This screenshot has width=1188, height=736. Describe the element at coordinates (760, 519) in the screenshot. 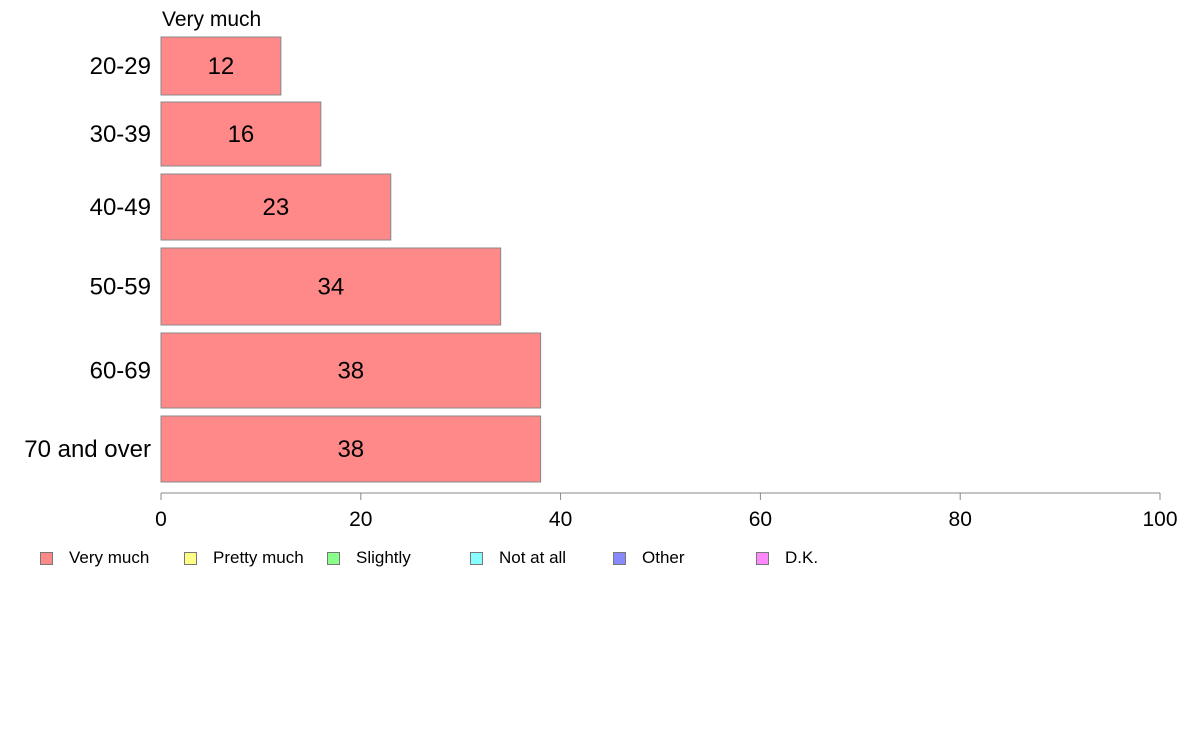

I see `x-tick-label: 60` at that location.